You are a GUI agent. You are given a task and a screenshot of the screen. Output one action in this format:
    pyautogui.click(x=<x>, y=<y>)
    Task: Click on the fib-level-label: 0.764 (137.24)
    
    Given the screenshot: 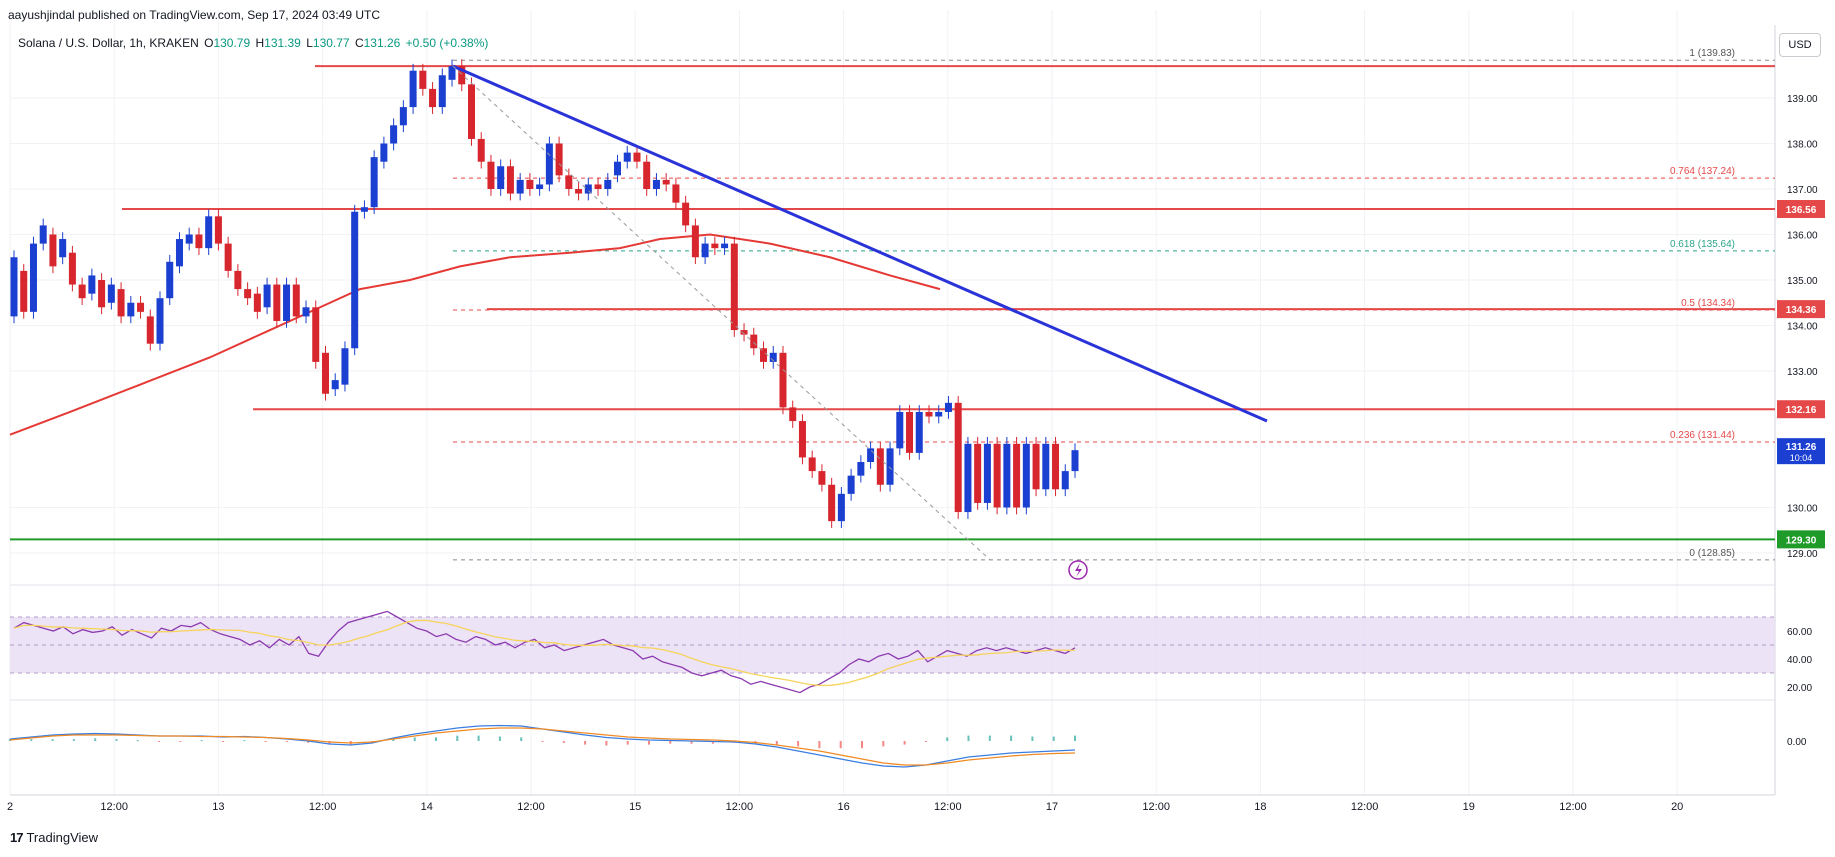 What is the action you would take?
    pyautogui.click(x=1702, y=171)
    